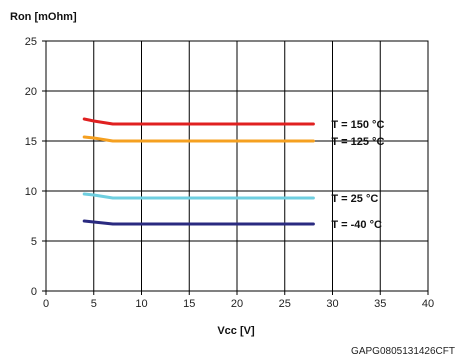 Image resolution: width=460 pixels, height=361 pixels. What do you see at coordinates (236, 331) in the screenshot?
I see `x-axis-title: Vcc [V]` at bounding box center [236, 331].